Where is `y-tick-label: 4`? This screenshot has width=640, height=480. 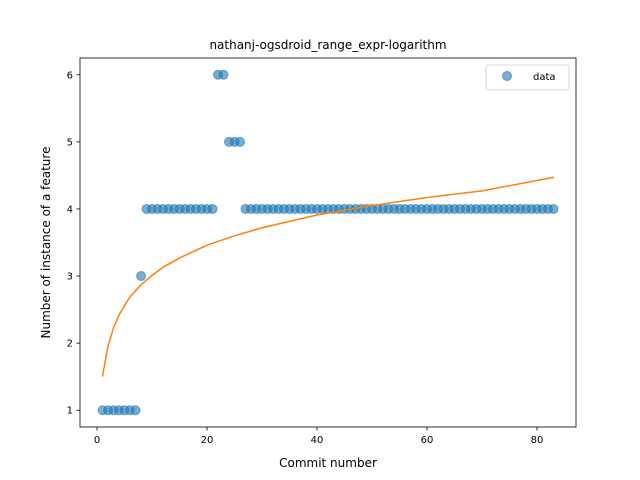
y-tick-label: 4 is located at coordinates (70, 209).